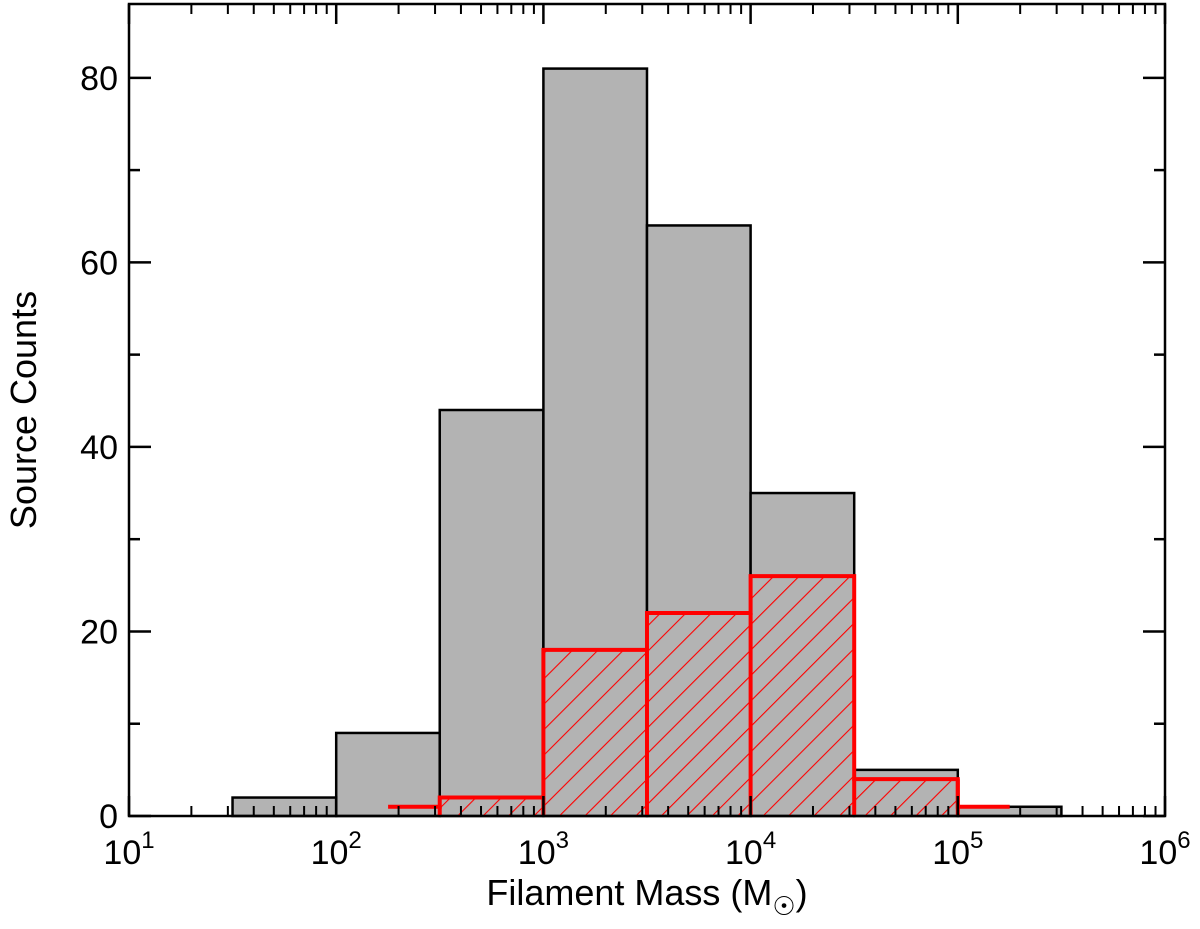 Image resolution: width=1200 pixels, height=929 pixels. I want to click on y-tick-labels: 0 20 40 60 80, so click(99, 448).